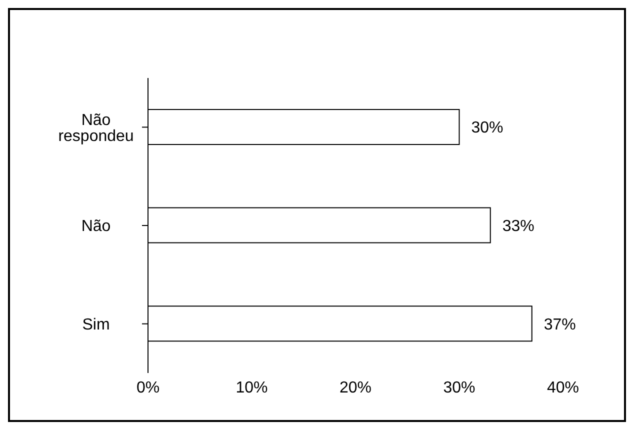  I want to click on x-tick-label: 0%, so click(148, 387).